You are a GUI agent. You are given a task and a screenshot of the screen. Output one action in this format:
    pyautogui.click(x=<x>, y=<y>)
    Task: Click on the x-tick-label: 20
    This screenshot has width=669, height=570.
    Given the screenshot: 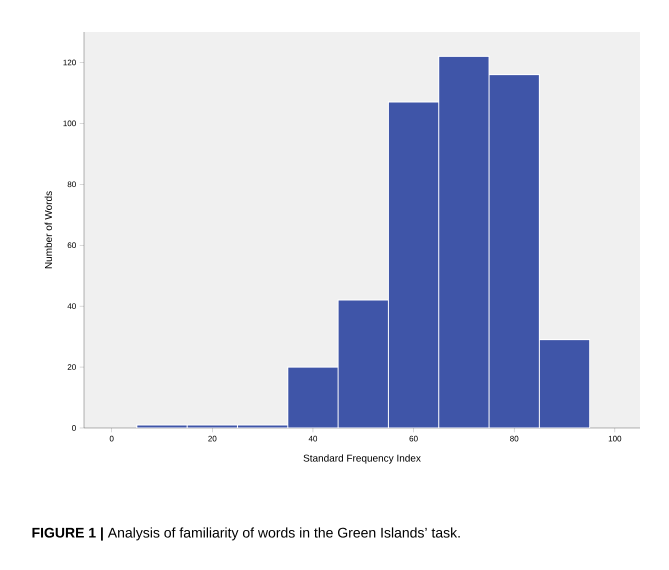 What is the action you would take?
    pyautogui.click(x=212, y=439)
    